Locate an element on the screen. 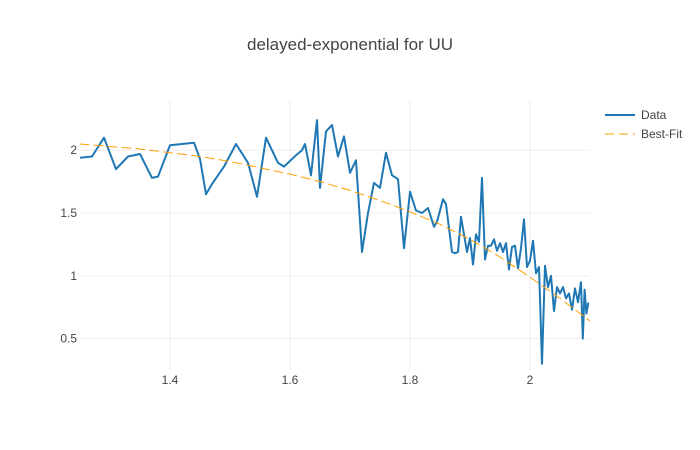  legend-label: Best-Fit is located at coordinates (662, 134).